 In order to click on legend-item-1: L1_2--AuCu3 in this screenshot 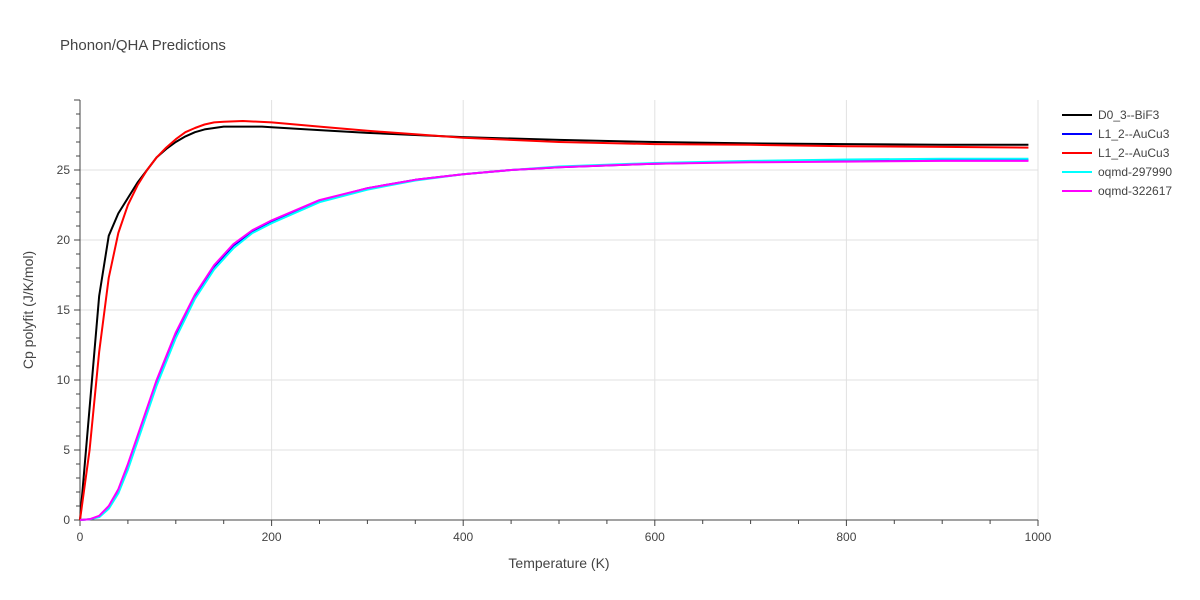, I will do `click(1116, 134)`.